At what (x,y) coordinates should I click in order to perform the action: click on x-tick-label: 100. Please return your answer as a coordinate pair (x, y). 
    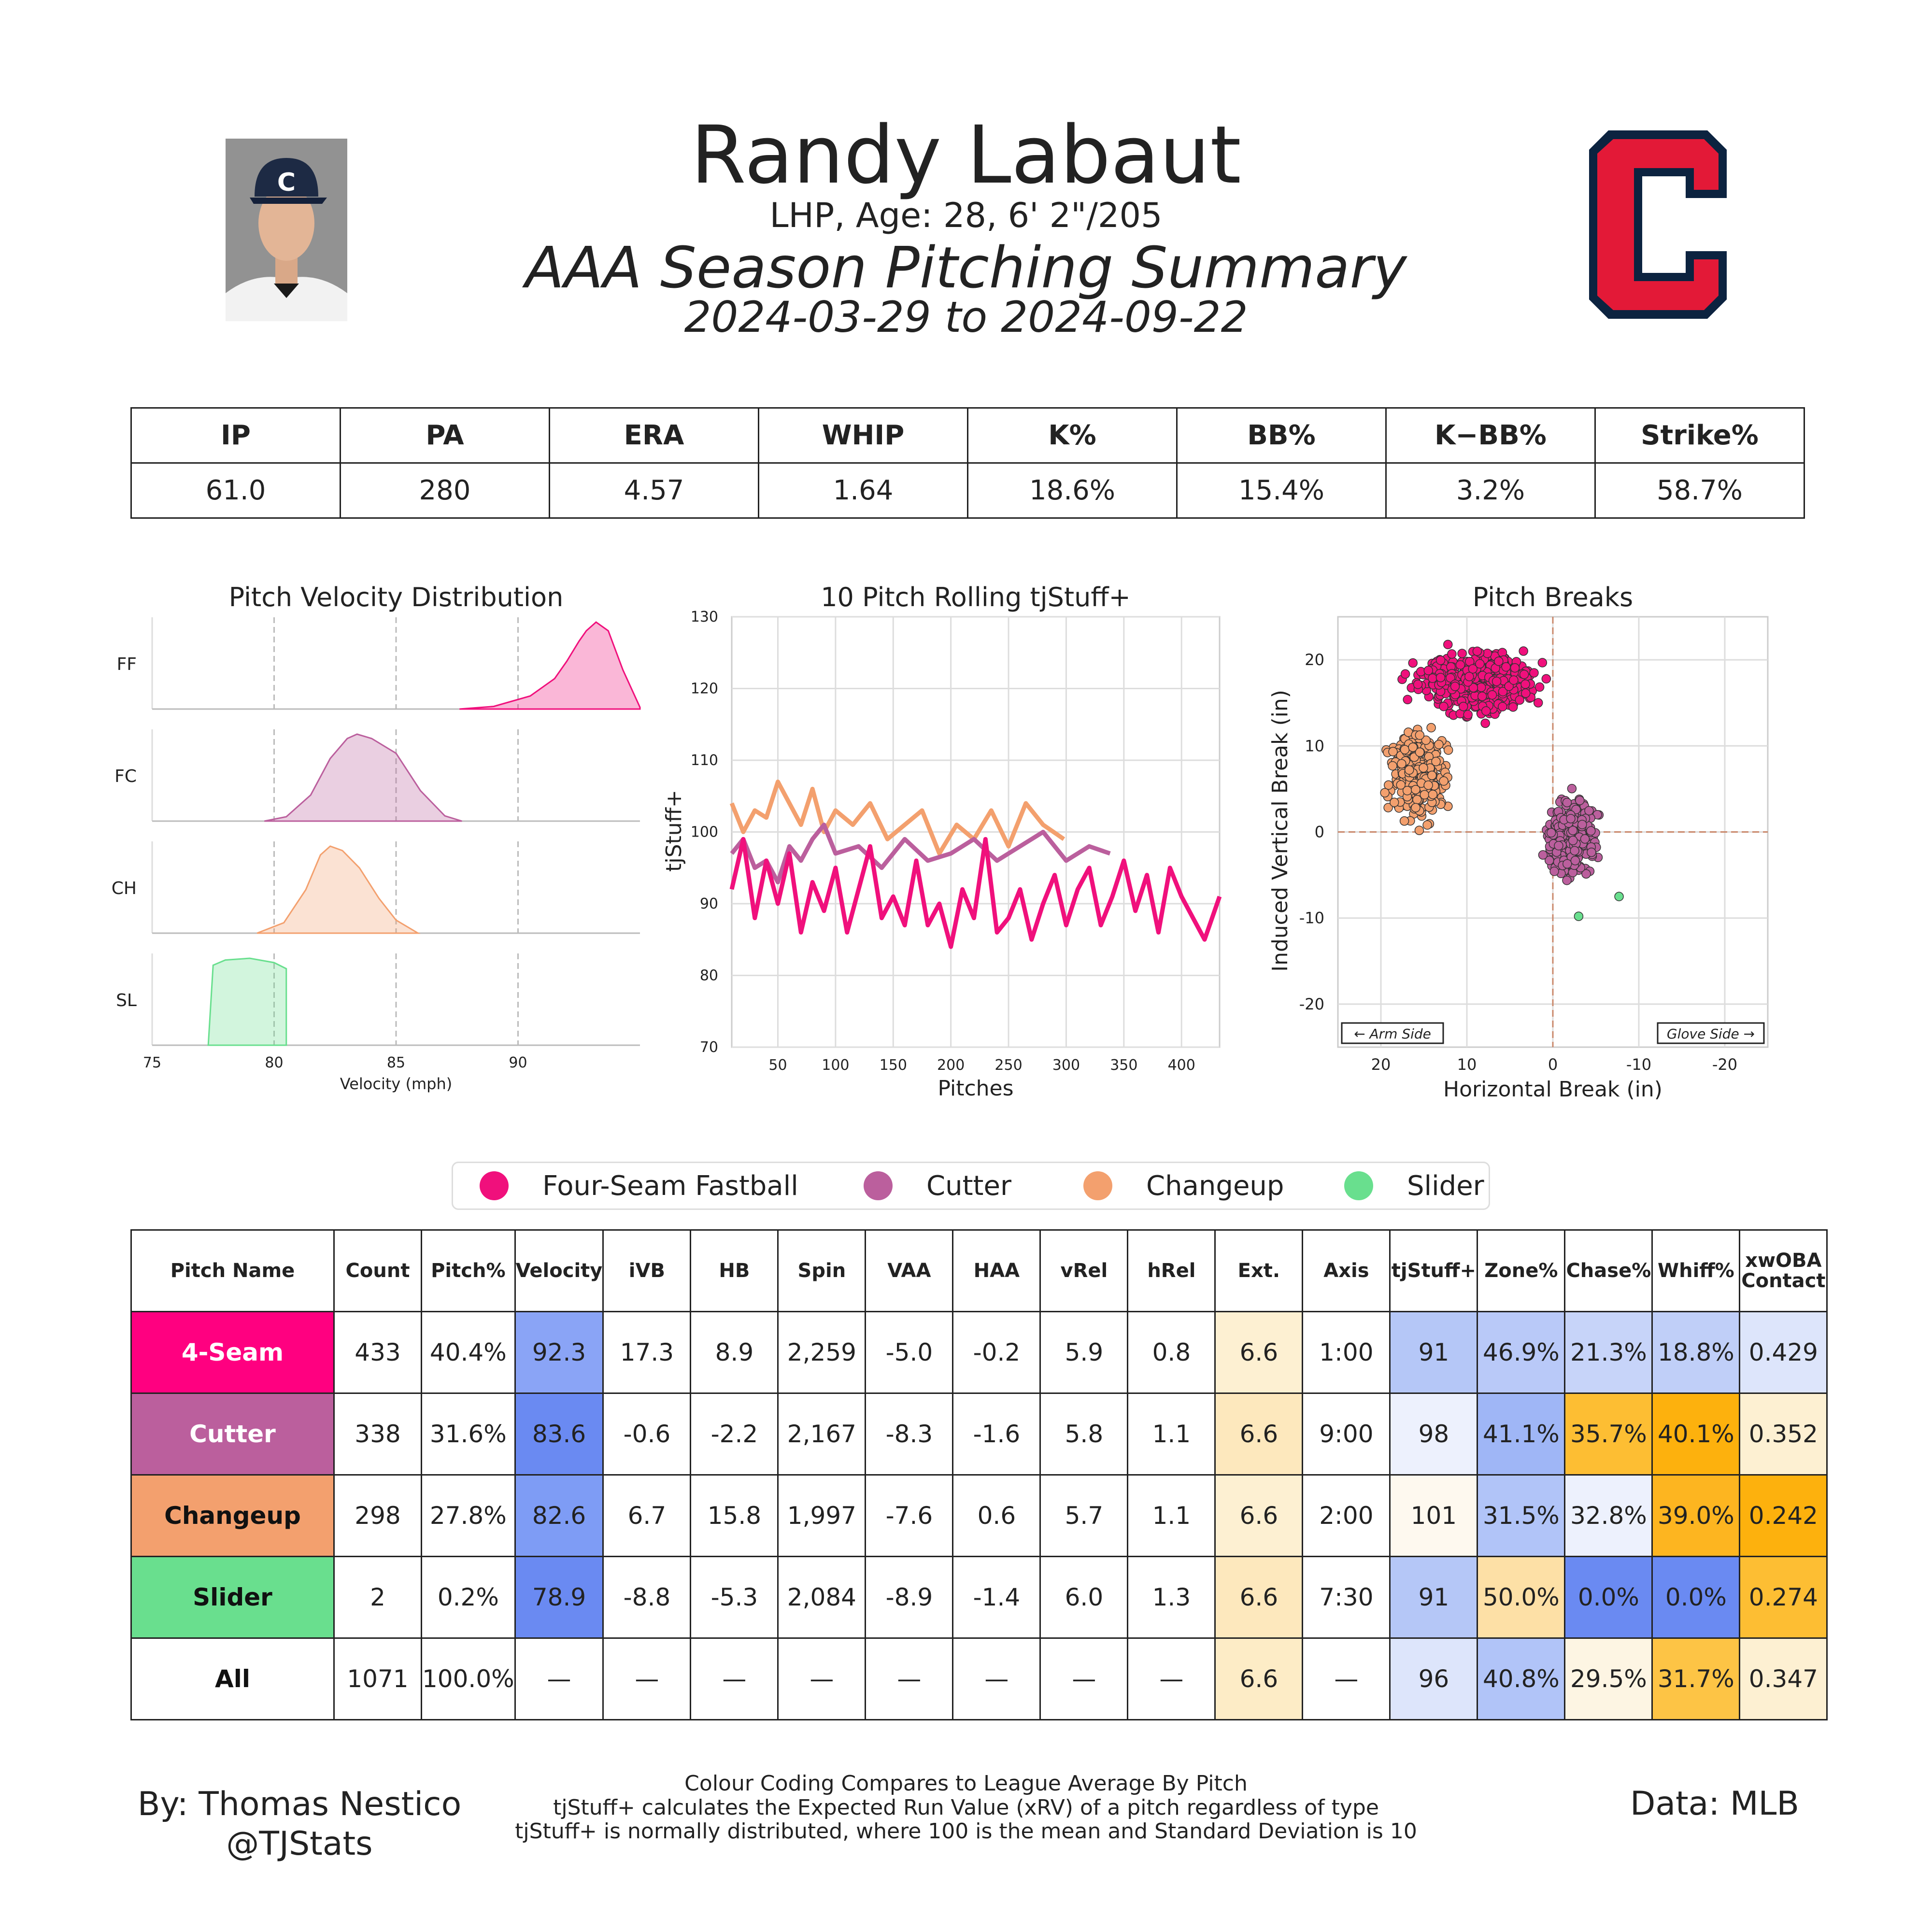
    Looking at the image, I should click on (835, 1065).